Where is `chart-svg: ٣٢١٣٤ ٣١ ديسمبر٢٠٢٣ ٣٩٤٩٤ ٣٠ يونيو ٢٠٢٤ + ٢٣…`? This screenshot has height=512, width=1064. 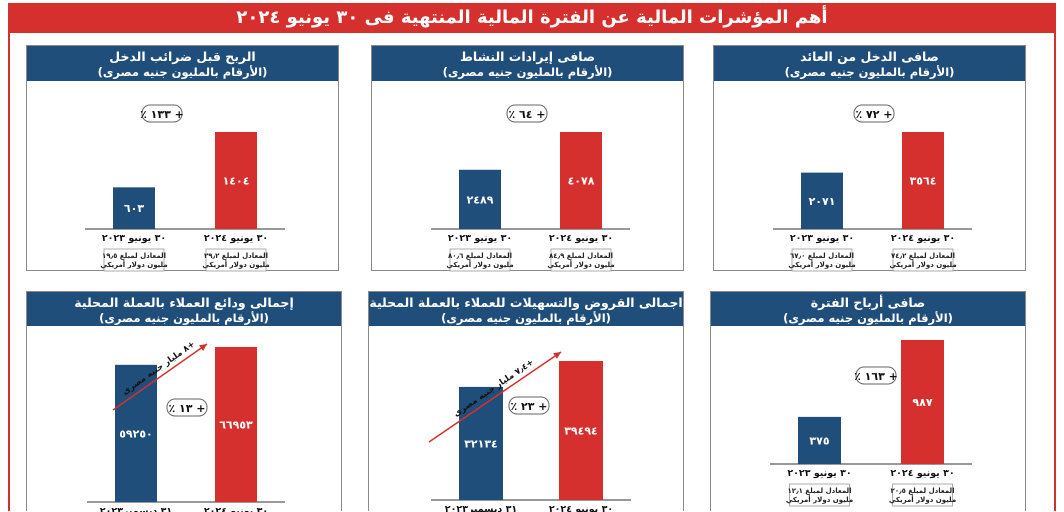 chart-svg: ٣٢١٣٤ ٣١ ديسمبر٢٠٢٣ ٣٩٤٩٤ ٣٠ يونيو ٢٠٢٤ + ٢٣… is located at coordinates (529, 431).